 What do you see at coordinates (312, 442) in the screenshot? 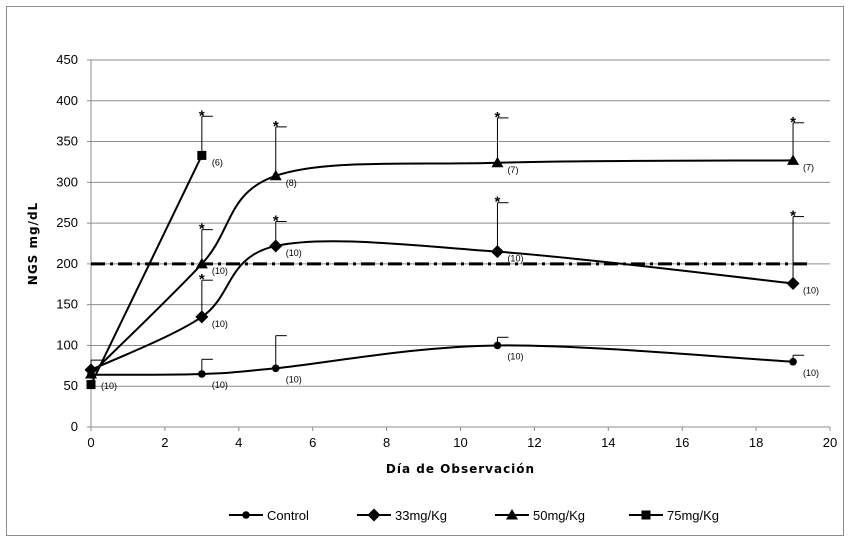
I see `x-tick-label: 6` at bounding box center [312, 442].